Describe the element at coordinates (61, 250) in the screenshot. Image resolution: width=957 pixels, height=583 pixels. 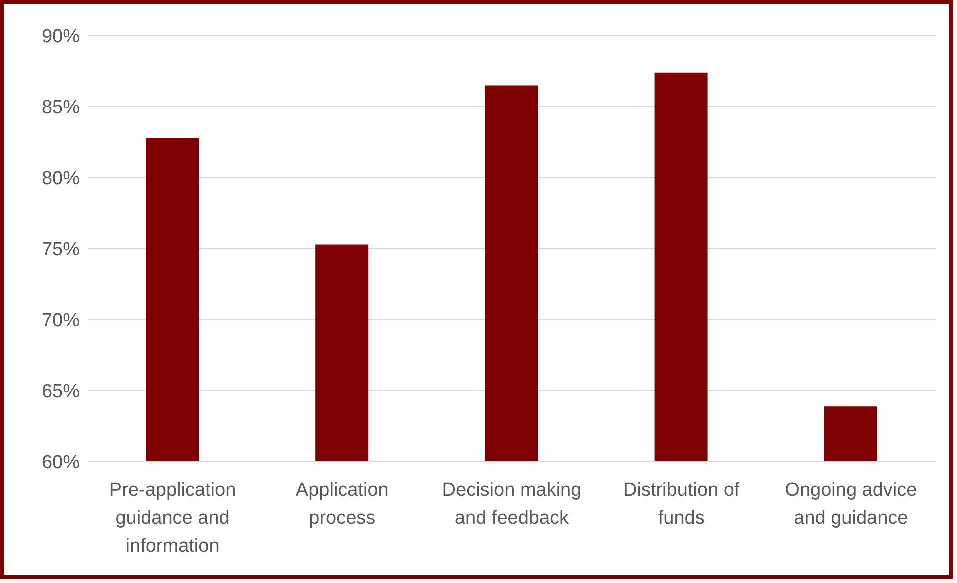
I see `y-tick-label: 75%` at that location.